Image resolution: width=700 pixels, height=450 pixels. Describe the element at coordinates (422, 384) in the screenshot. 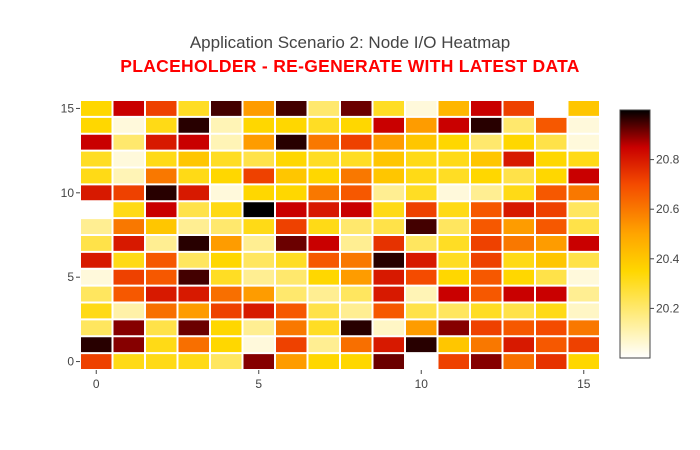

I see `x-tick-label: 10` at that location.